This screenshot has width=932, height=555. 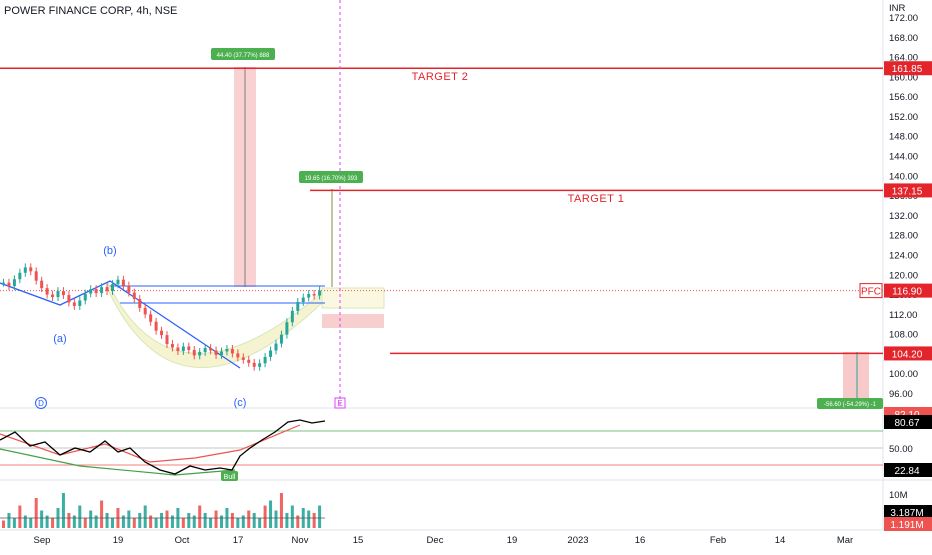 What do you see at coordinates (906, 513) in the screenshot?
I see `tag-volume-current: 3.187M` at bounding box center [906, 513].